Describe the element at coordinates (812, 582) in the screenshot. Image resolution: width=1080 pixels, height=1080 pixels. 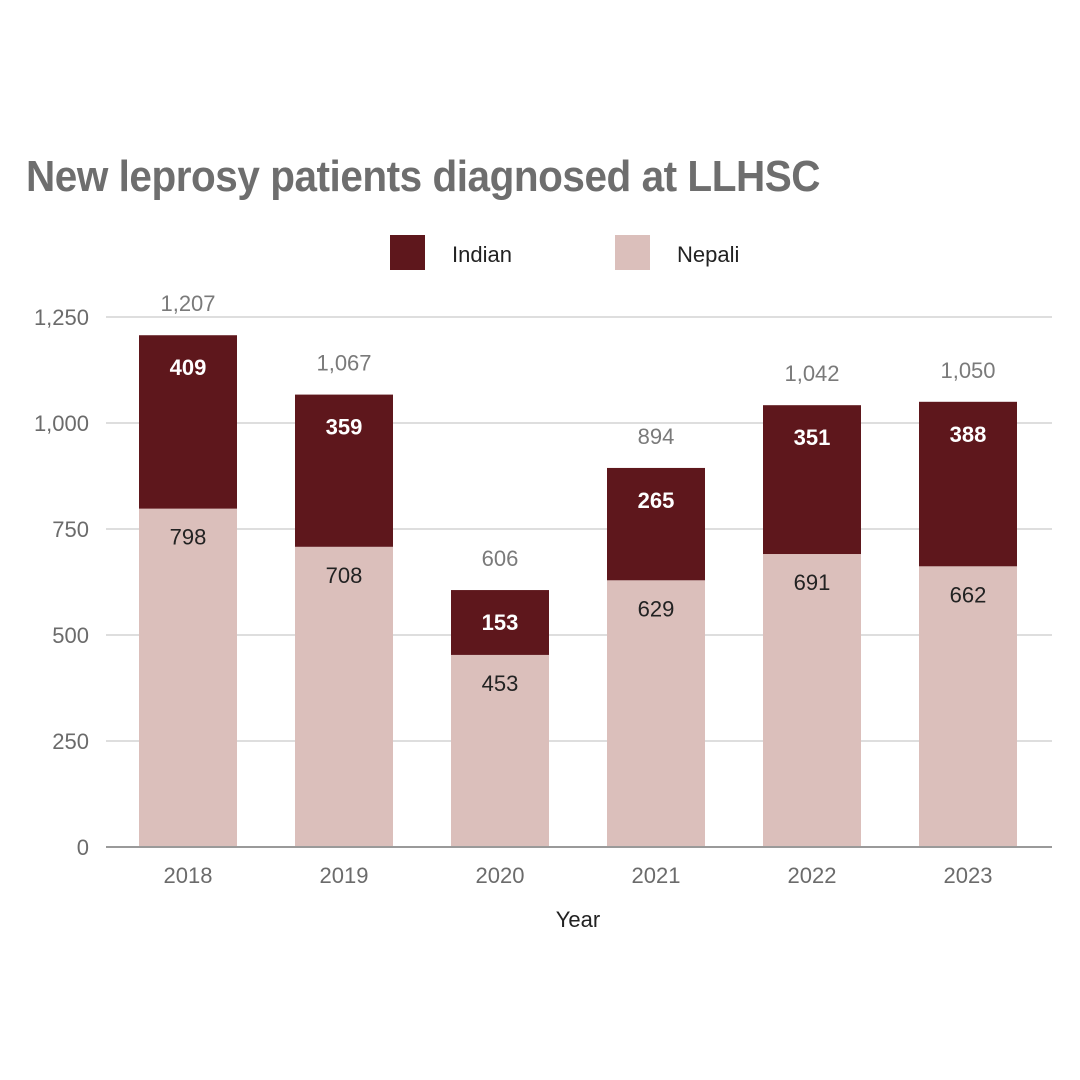
I see `data-label-nepali: 691` at that location.